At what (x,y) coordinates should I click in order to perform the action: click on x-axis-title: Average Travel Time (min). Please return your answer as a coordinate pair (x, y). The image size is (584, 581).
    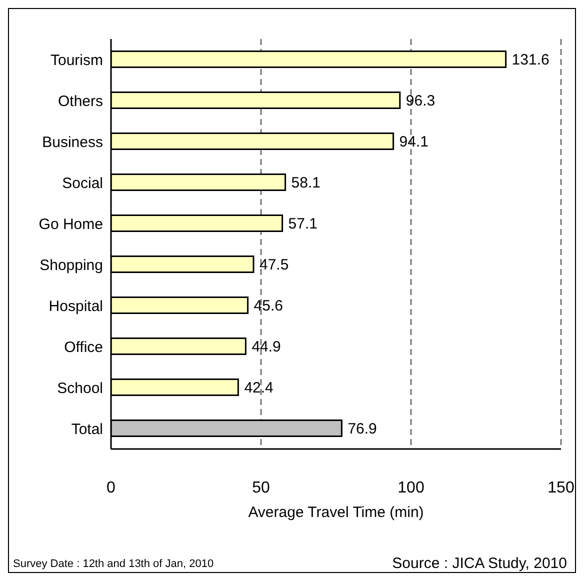
    Looking at the image, I should click on (336, 512).